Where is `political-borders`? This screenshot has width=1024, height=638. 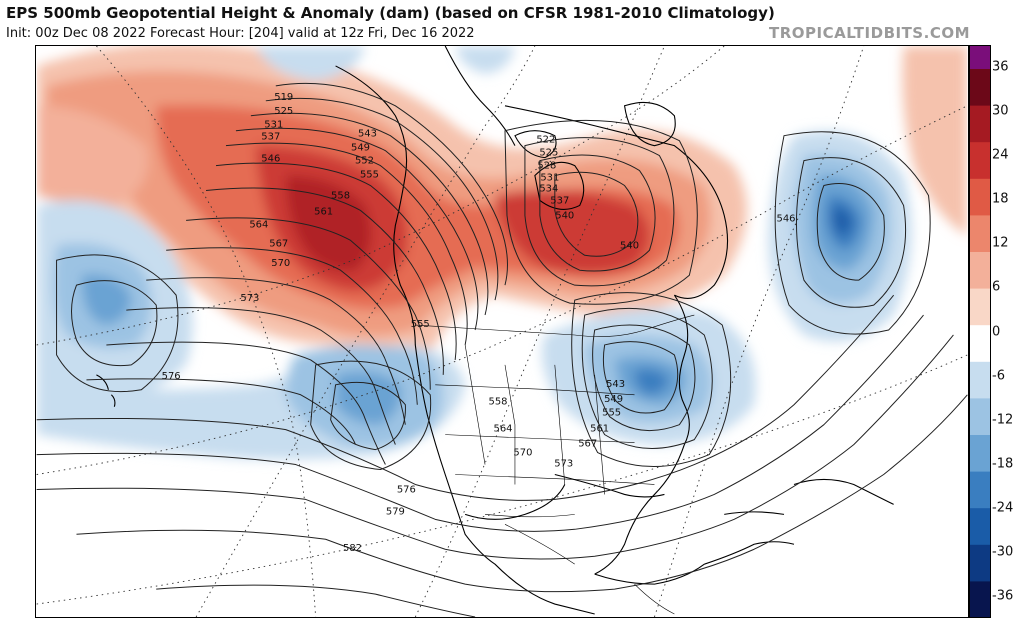 political-borders is located at coordinates (555, 464).